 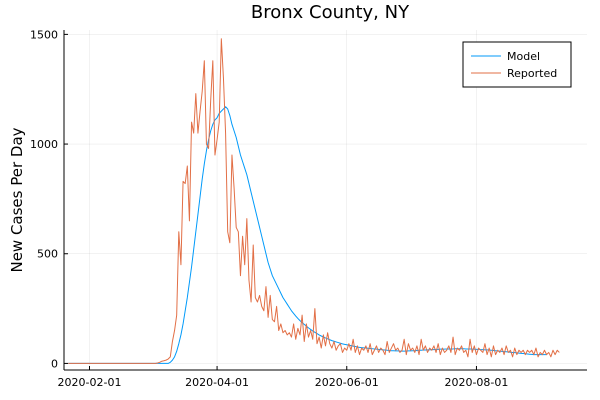 I want to click on y-tick-label: 1500, so click(x=44, y=34).